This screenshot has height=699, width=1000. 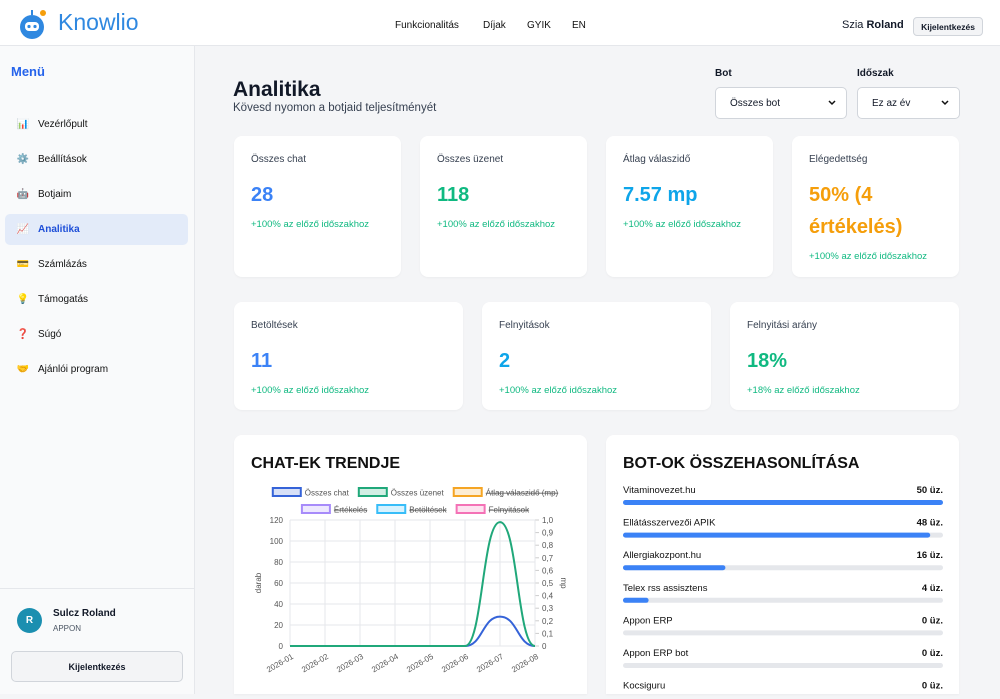 What do you see at coordinates (50, 334) in the screenshot?
I see `menu-label: Súgó` at bounding box center [50, 334].